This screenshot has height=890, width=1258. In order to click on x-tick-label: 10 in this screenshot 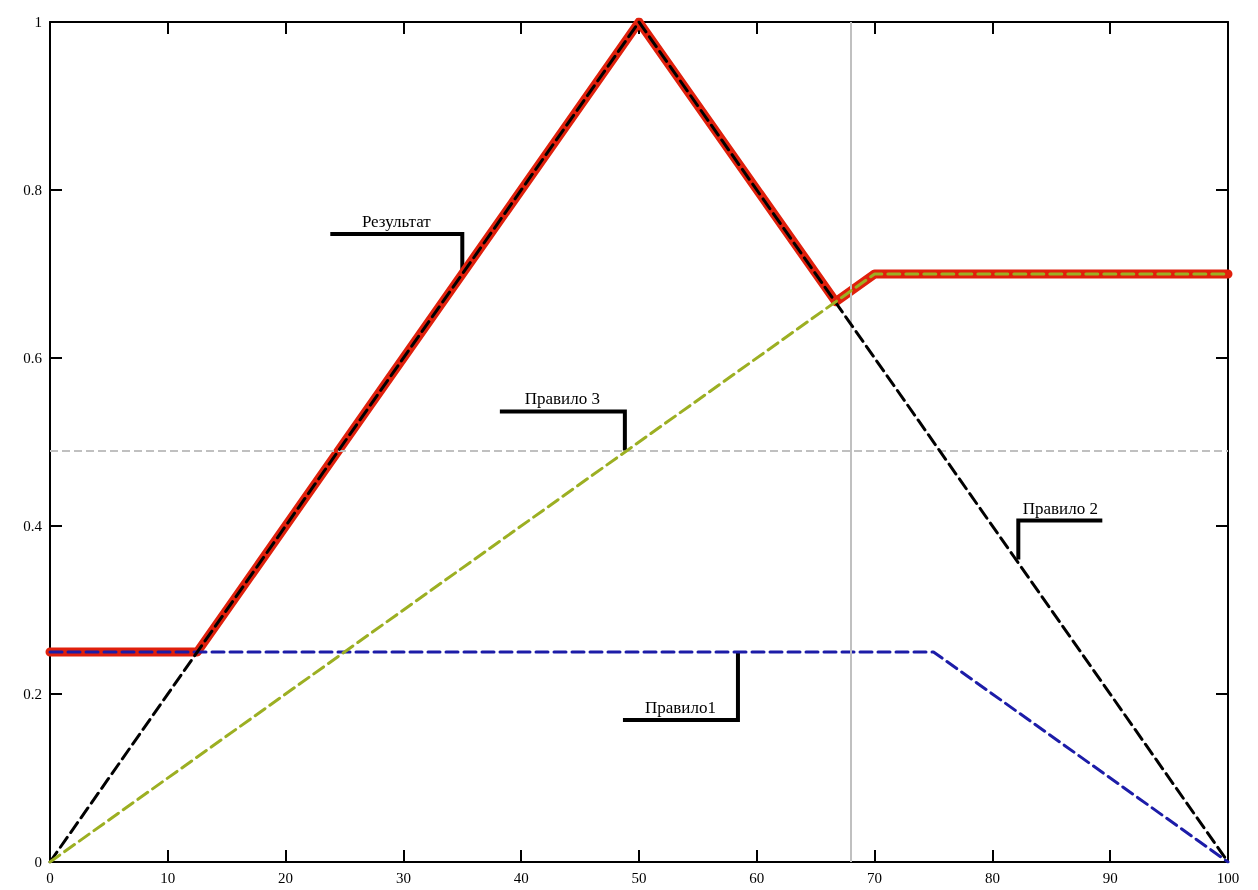, I will do `click(168, 877)`.